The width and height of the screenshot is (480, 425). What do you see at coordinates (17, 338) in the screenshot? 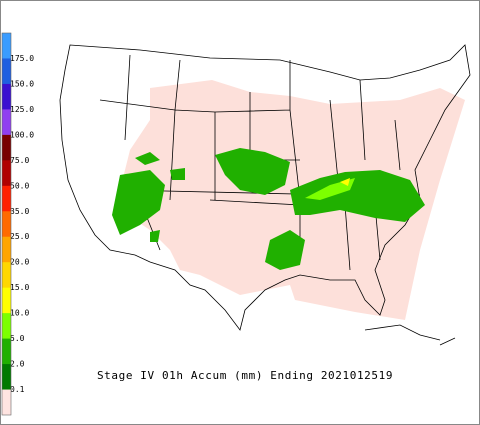
I see `legend-label: 5.0` at bounding box center [17, 338].